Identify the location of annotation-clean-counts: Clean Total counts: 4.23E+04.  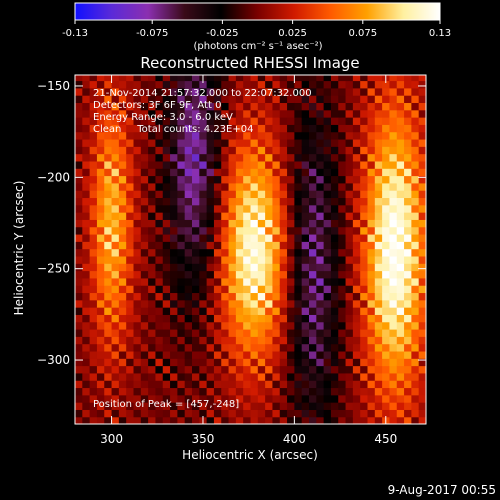
(173, 129).